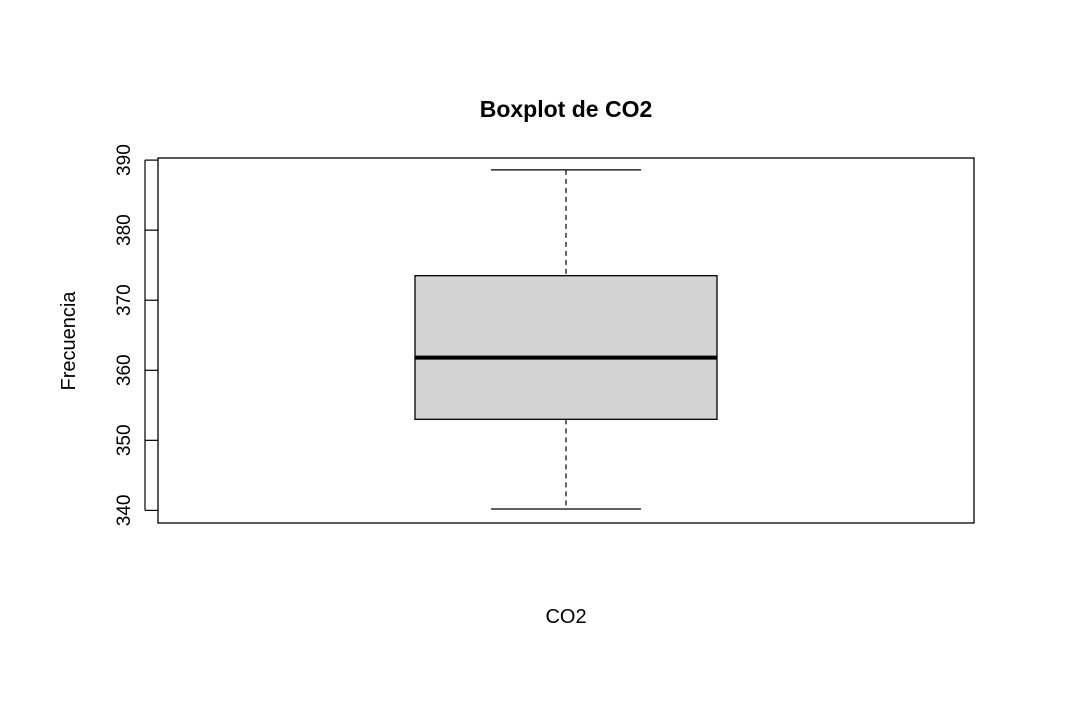 The image size is (1080, 709). I want to click on y-tick-label: 390, so click(124, 160).